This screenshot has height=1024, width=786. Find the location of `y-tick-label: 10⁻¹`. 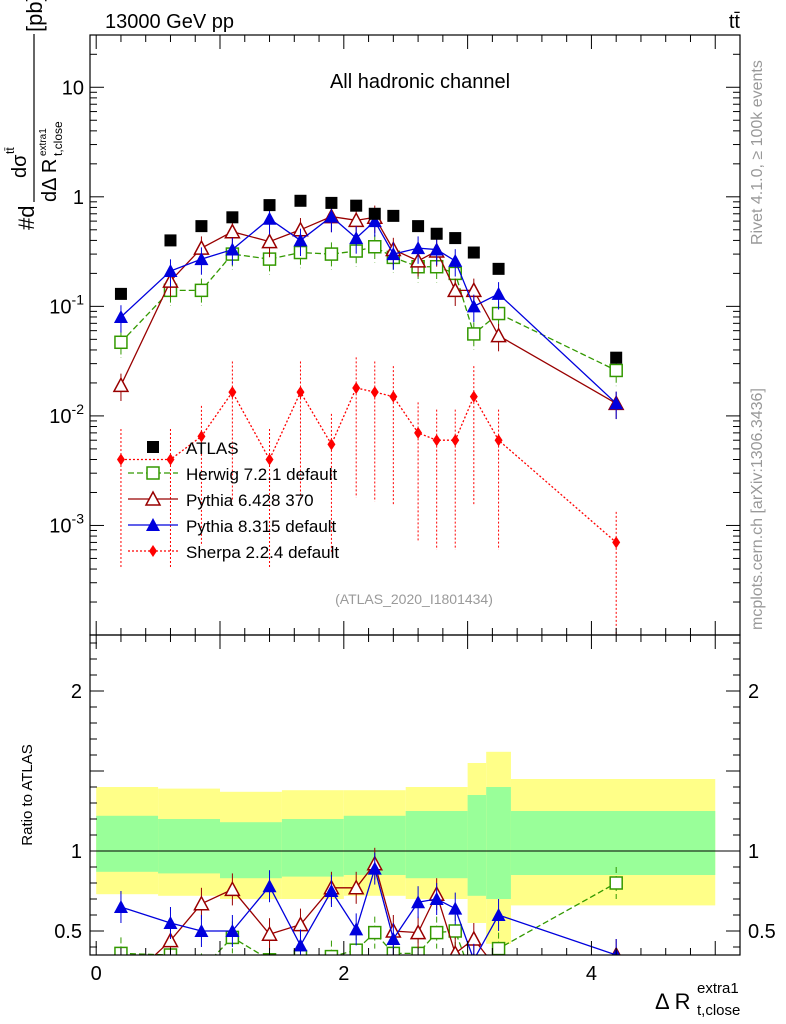

y-tick-label: 10⁻¹ is located at coordinates (66, 304).